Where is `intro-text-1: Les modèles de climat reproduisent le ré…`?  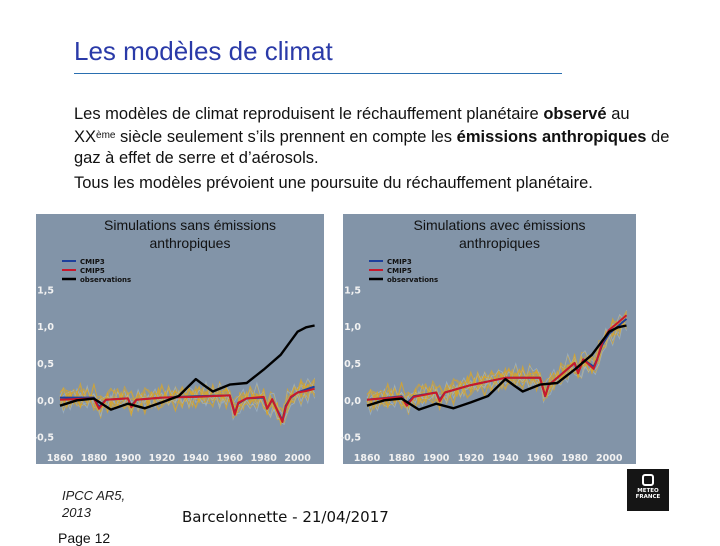 intro-text-1: Les modèles de climat reproduisent le ré… is located at coordinates (309, 114).